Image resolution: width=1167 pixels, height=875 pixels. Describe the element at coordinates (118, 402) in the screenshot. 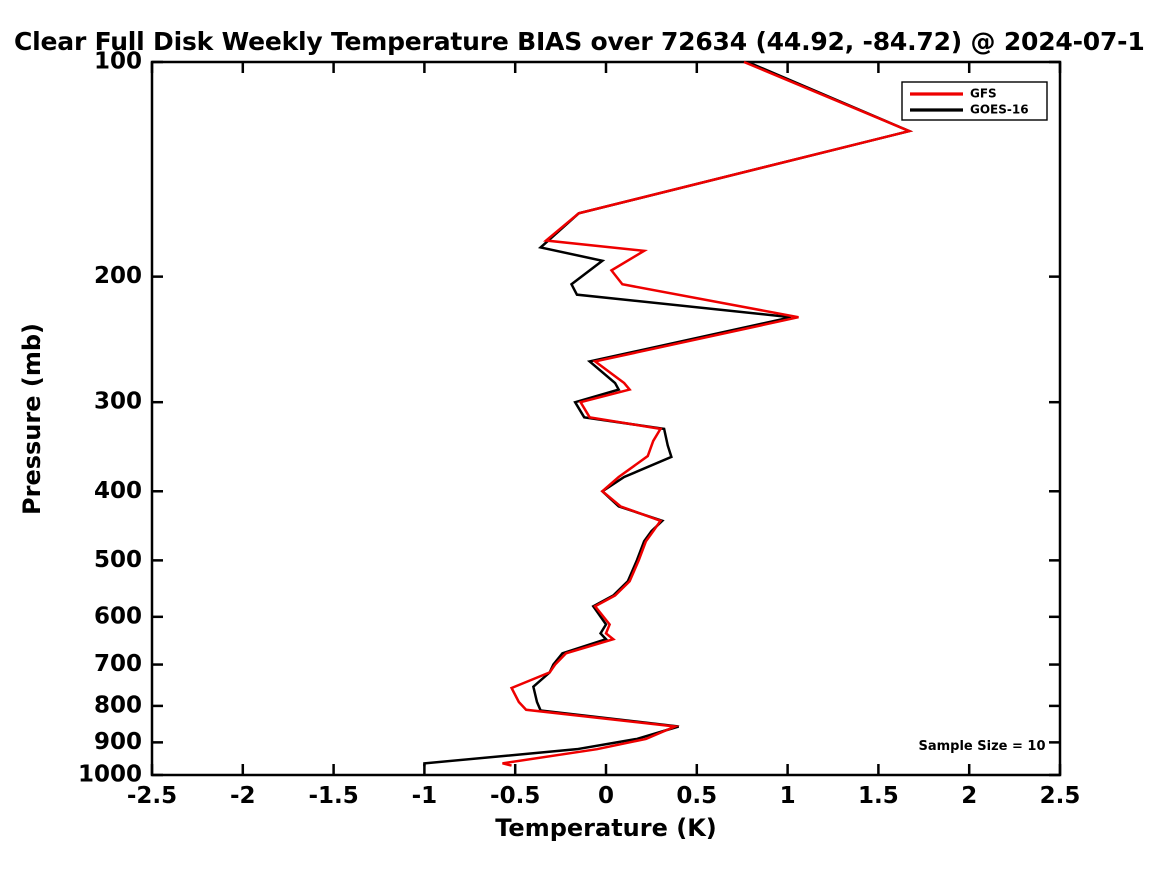

I see `y-tick-label: 300` at that location.